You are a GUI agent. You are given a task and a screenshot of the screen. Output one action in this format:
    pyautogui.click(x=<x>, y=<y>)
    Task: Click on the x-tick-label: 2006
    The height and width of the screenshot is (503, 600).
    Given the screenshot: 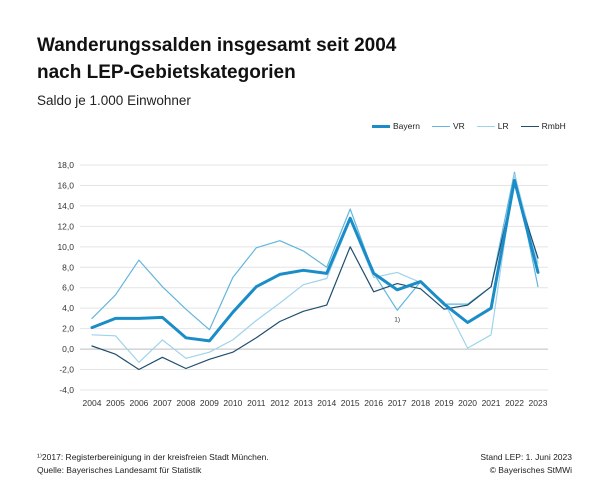 What is the action you would take?
    pyautogui.click(x=138, y=403)
    